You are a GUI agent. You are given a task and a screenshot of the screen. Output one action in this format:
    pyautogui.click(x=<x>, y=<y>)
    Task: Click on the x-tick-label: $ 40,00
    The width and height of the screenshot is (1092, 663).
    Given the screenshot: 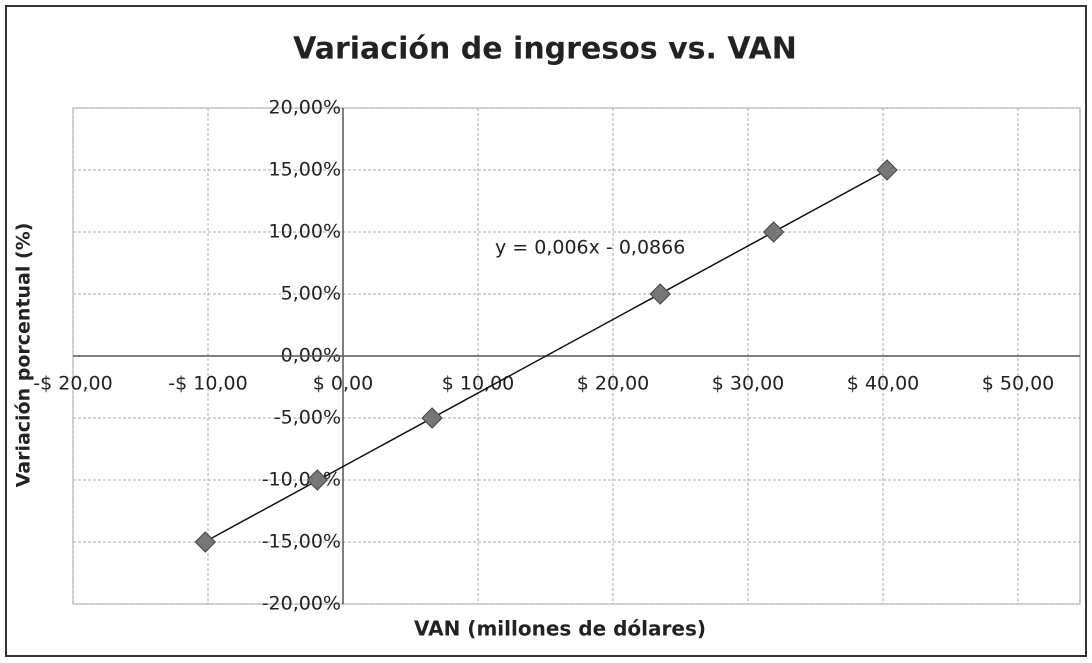 What is the action you would take?
    pyautogui.click(x=883, y=384)
    